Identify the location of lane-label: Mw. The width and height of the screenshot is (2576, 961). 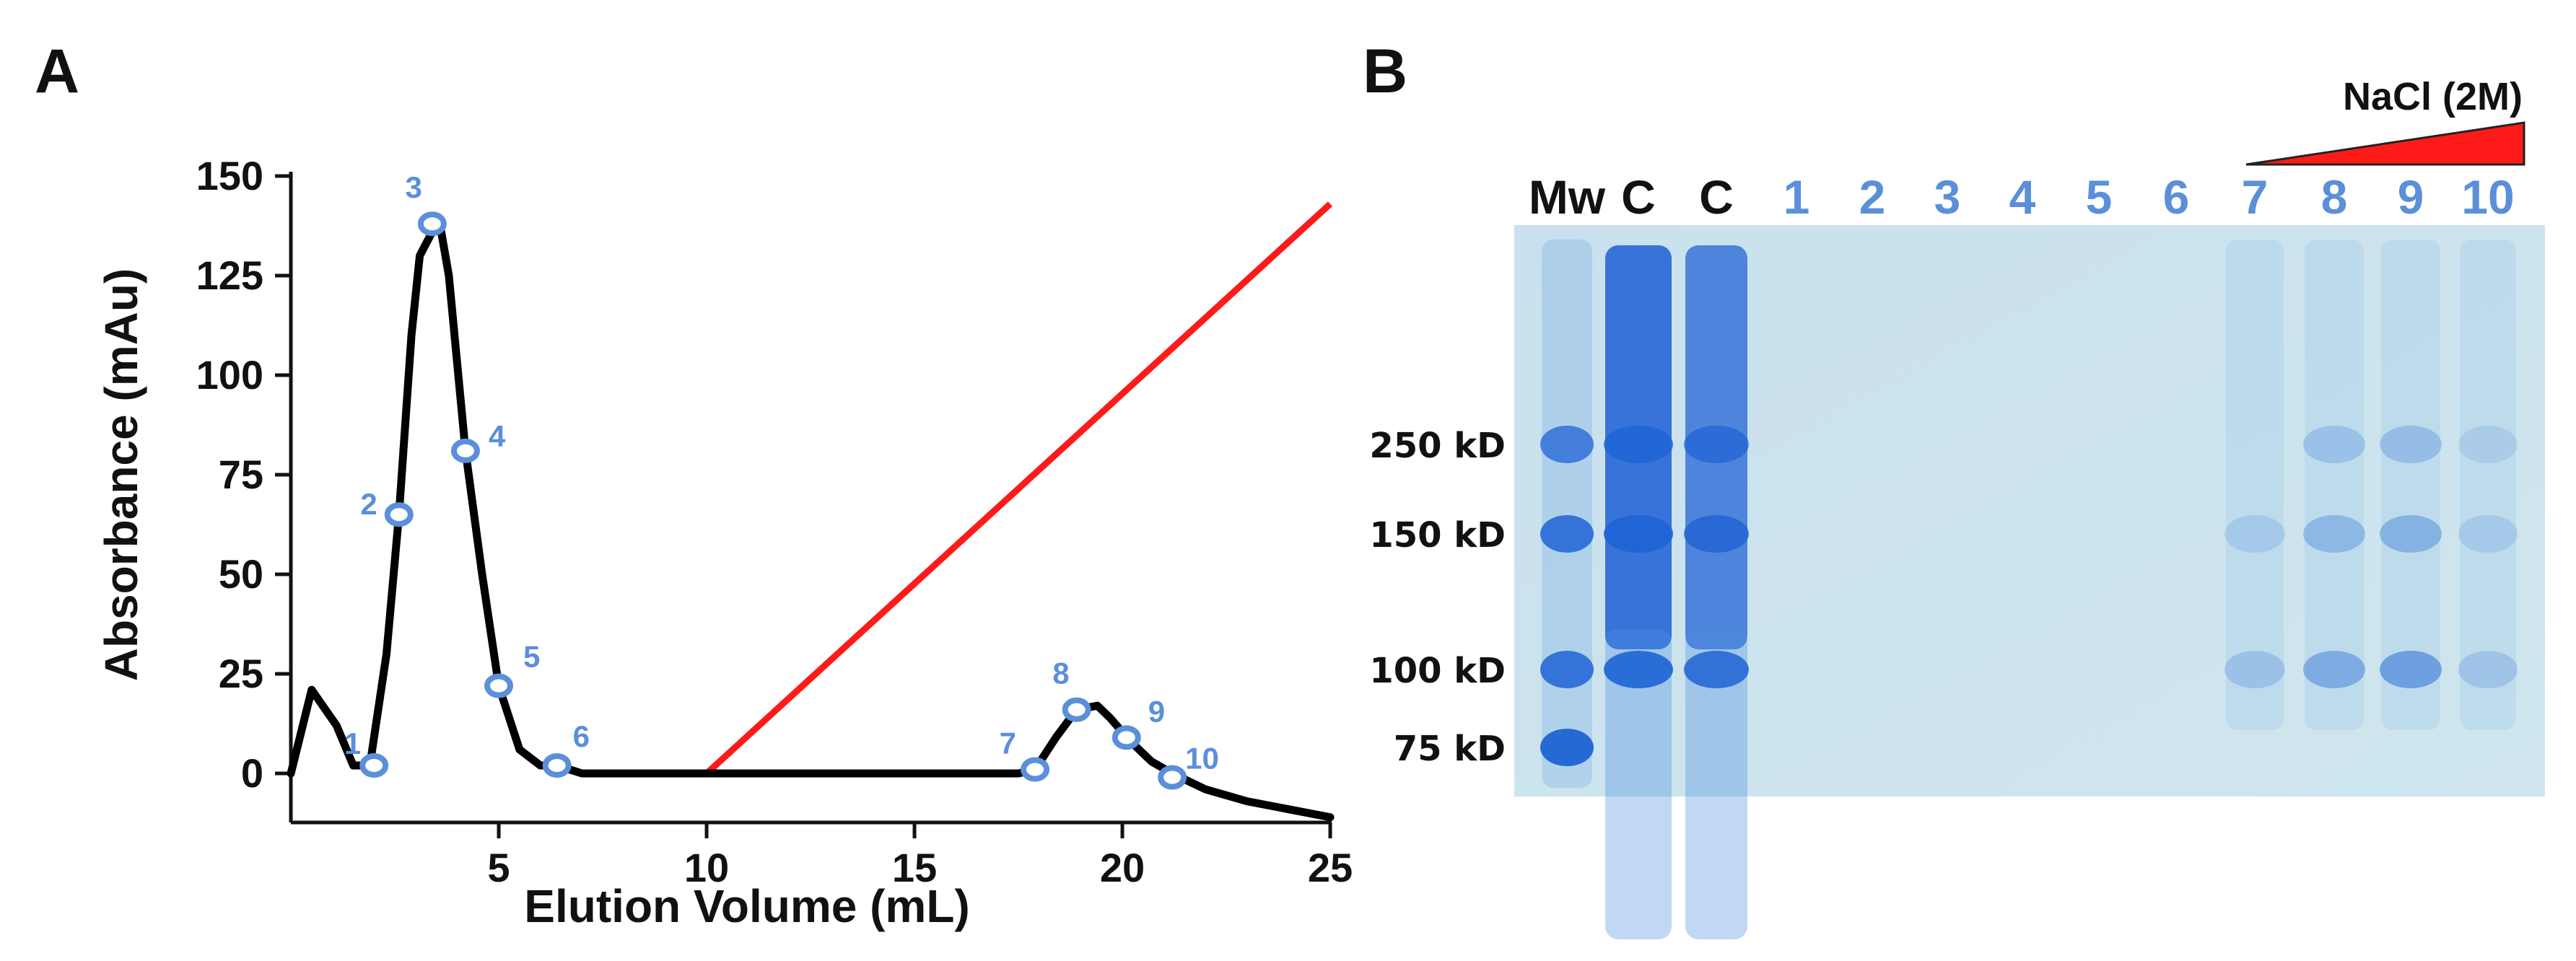
(1567, 197).